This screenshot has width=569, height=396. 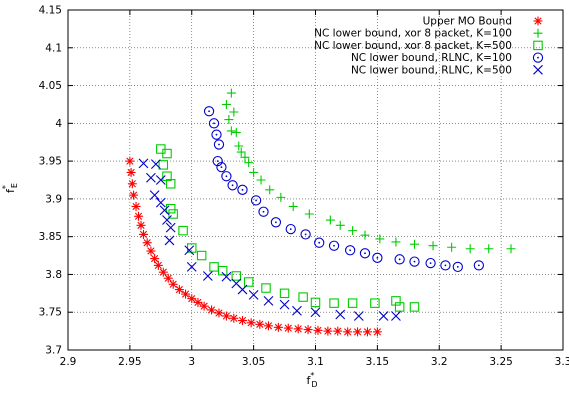 I want to click on y-tick-label: 4.15, so click(x=50, y=11).